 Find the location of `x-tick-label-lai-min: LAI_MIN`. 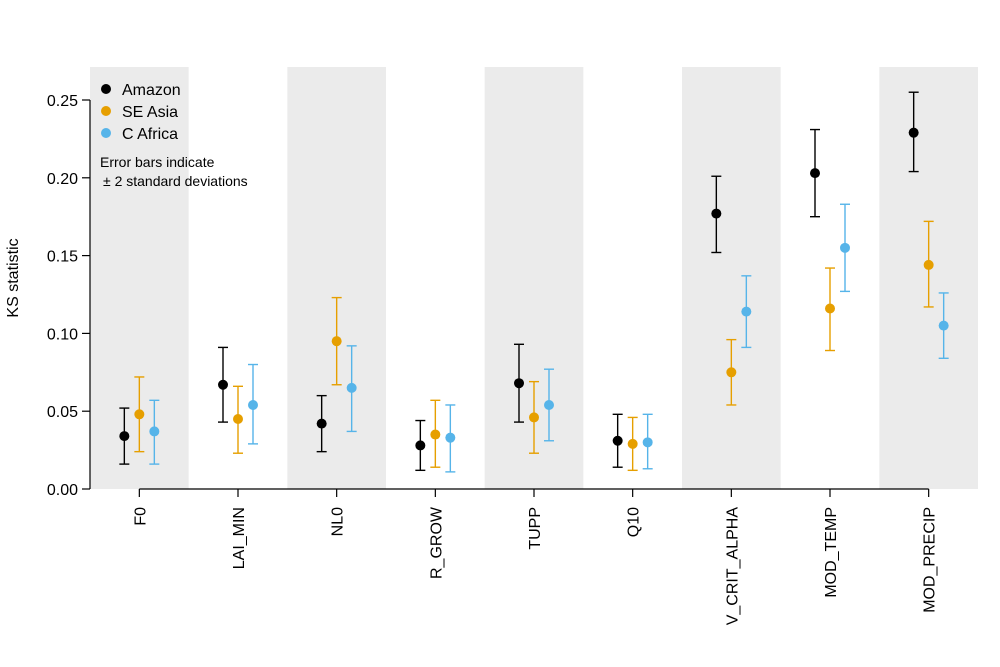

x-tick-label-lai-min: LAI_MIN is located at coordinates (239, 538).